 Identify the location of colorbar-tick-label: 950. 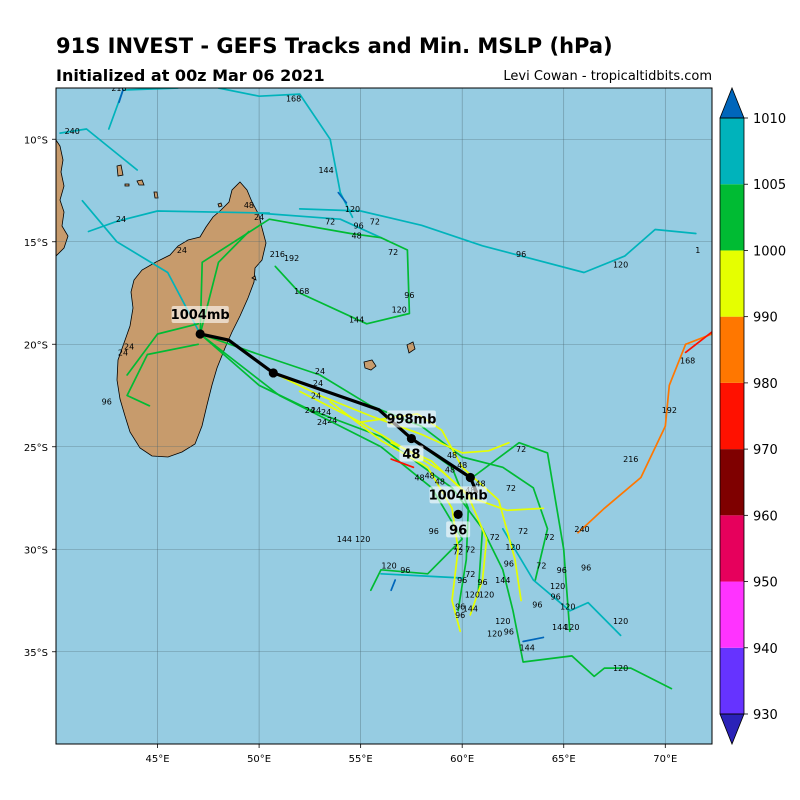
(765, 583).